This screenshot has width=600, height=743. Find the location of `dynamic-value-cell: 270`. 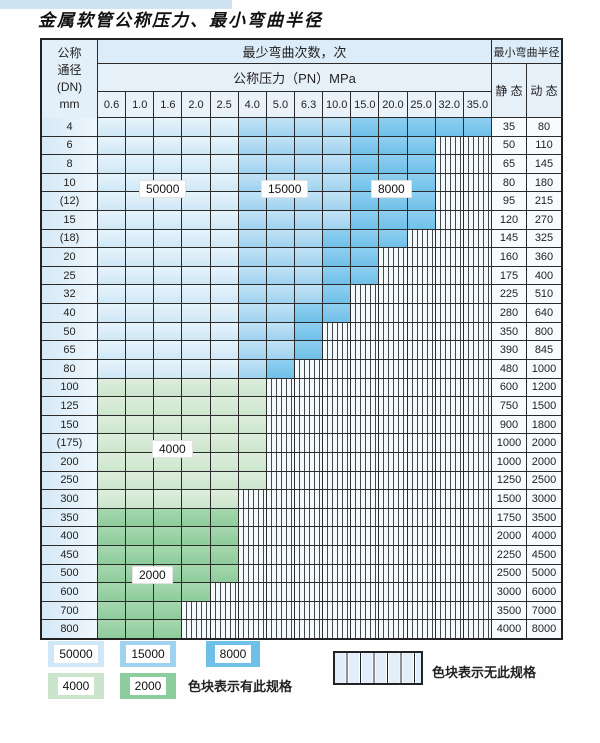

dynamic-value-cell: 270 is located at coordinates (544, 220).